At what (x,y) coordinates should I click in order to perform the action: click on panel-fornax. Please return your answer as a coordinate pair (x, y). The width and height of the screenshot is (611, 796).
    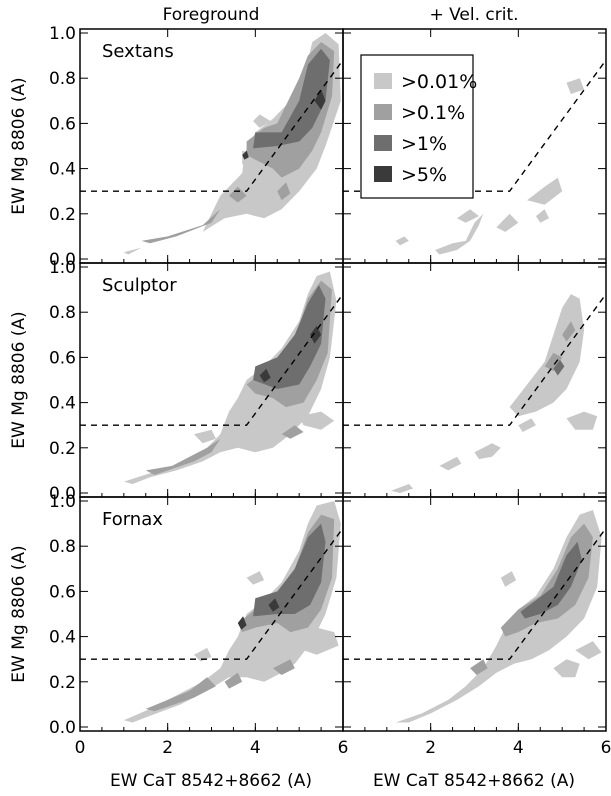
    Looking at the image, I should click on (211, 612).